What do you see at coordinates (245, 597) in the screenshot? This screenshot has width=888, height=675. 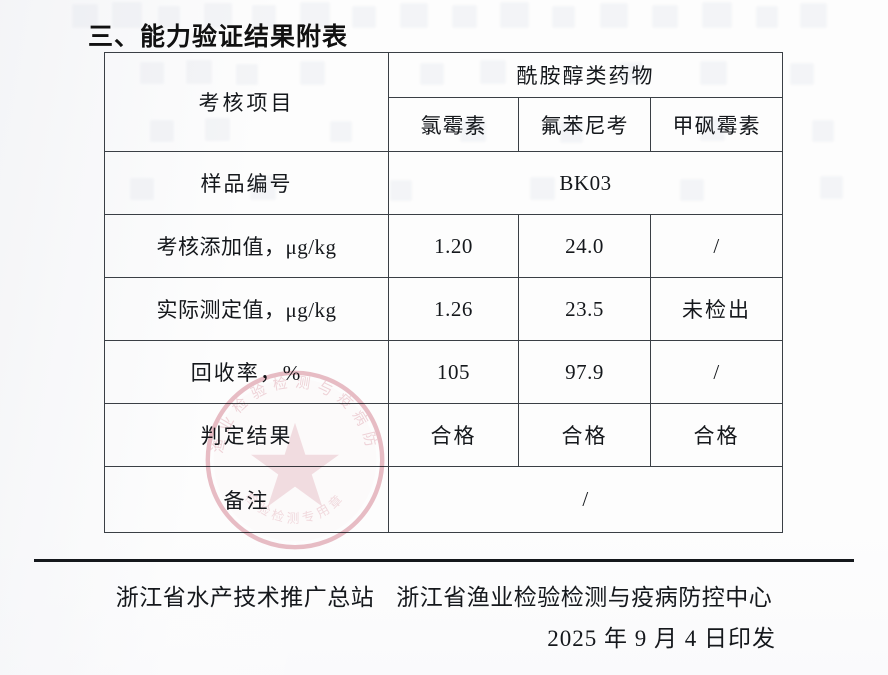 I see `footer-org-1: 浙江省水产技术推广总站` at bounding box center [245, 597].